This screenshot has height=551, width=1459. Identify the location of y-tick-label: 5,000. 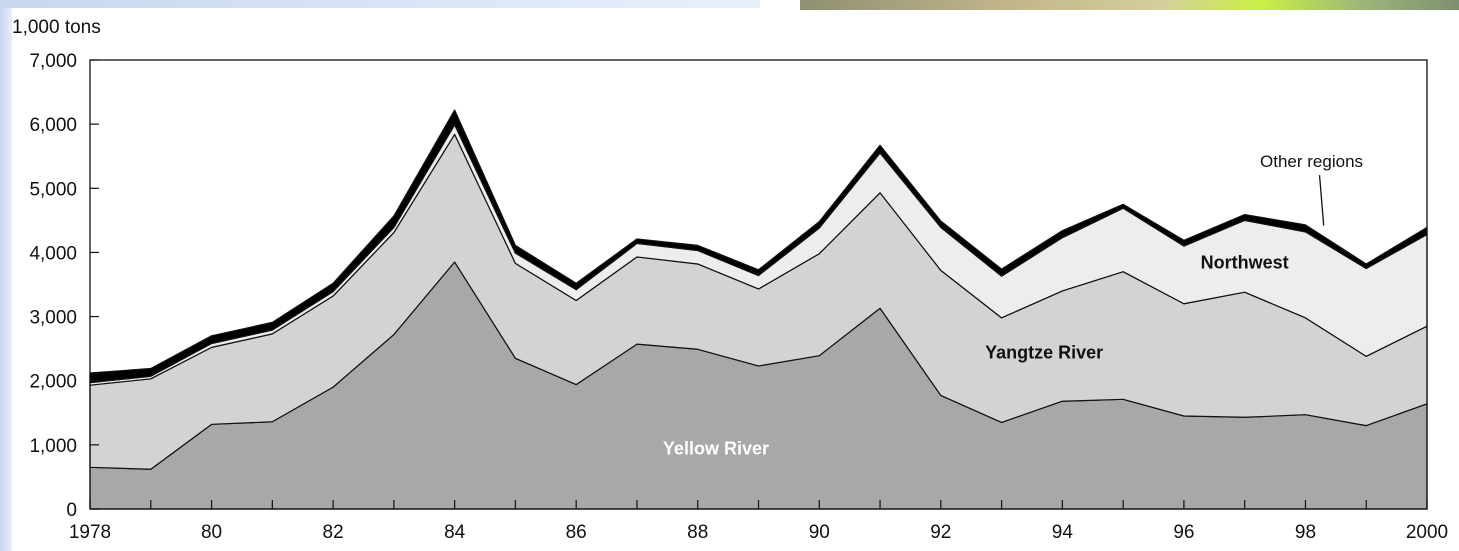
(53, 189).